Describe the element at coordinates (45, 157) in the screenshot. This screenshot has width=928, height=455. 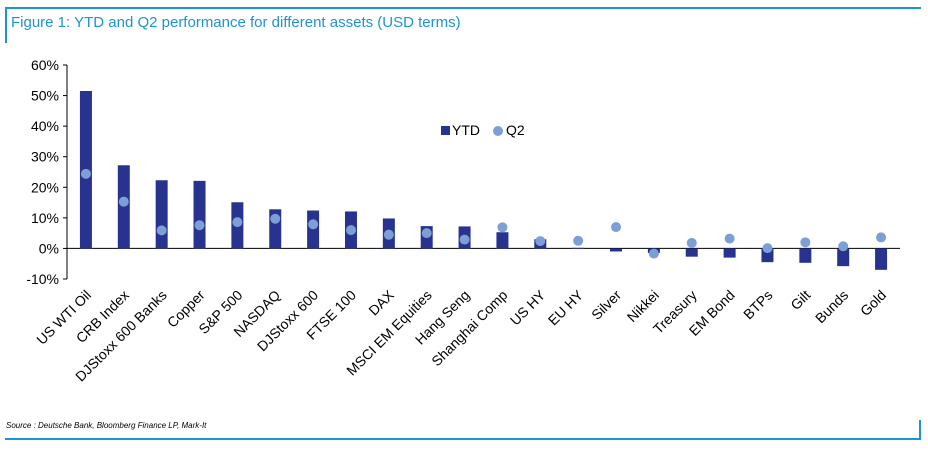
I see `y-tick-label: 30%` at that location.